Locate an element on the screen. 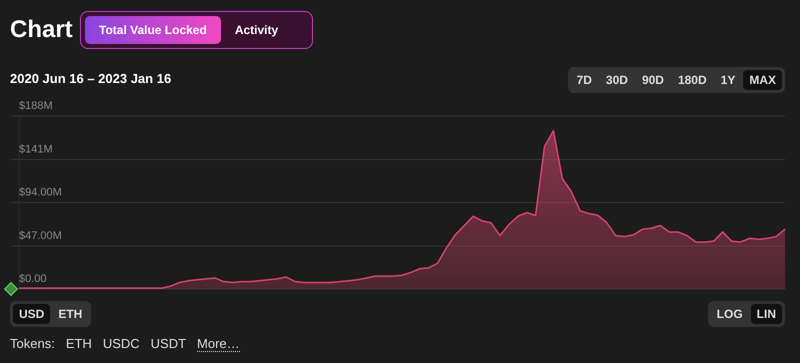 The width and height of the screenshot is (800, 363). text: USD is located at coordinates (31, 314).